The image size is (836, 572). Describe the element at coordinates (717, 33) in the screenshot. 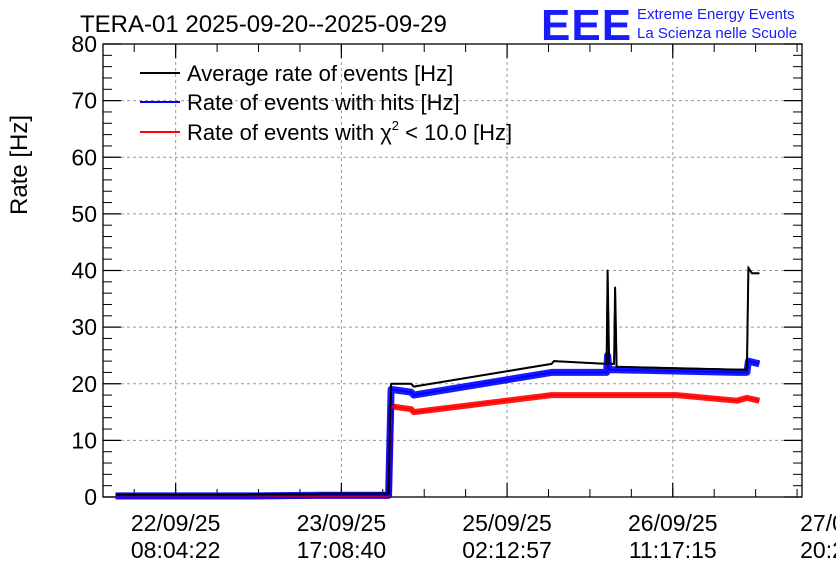

I see `eee-logo-line2: La Scienza nelle Scuole` at that location.